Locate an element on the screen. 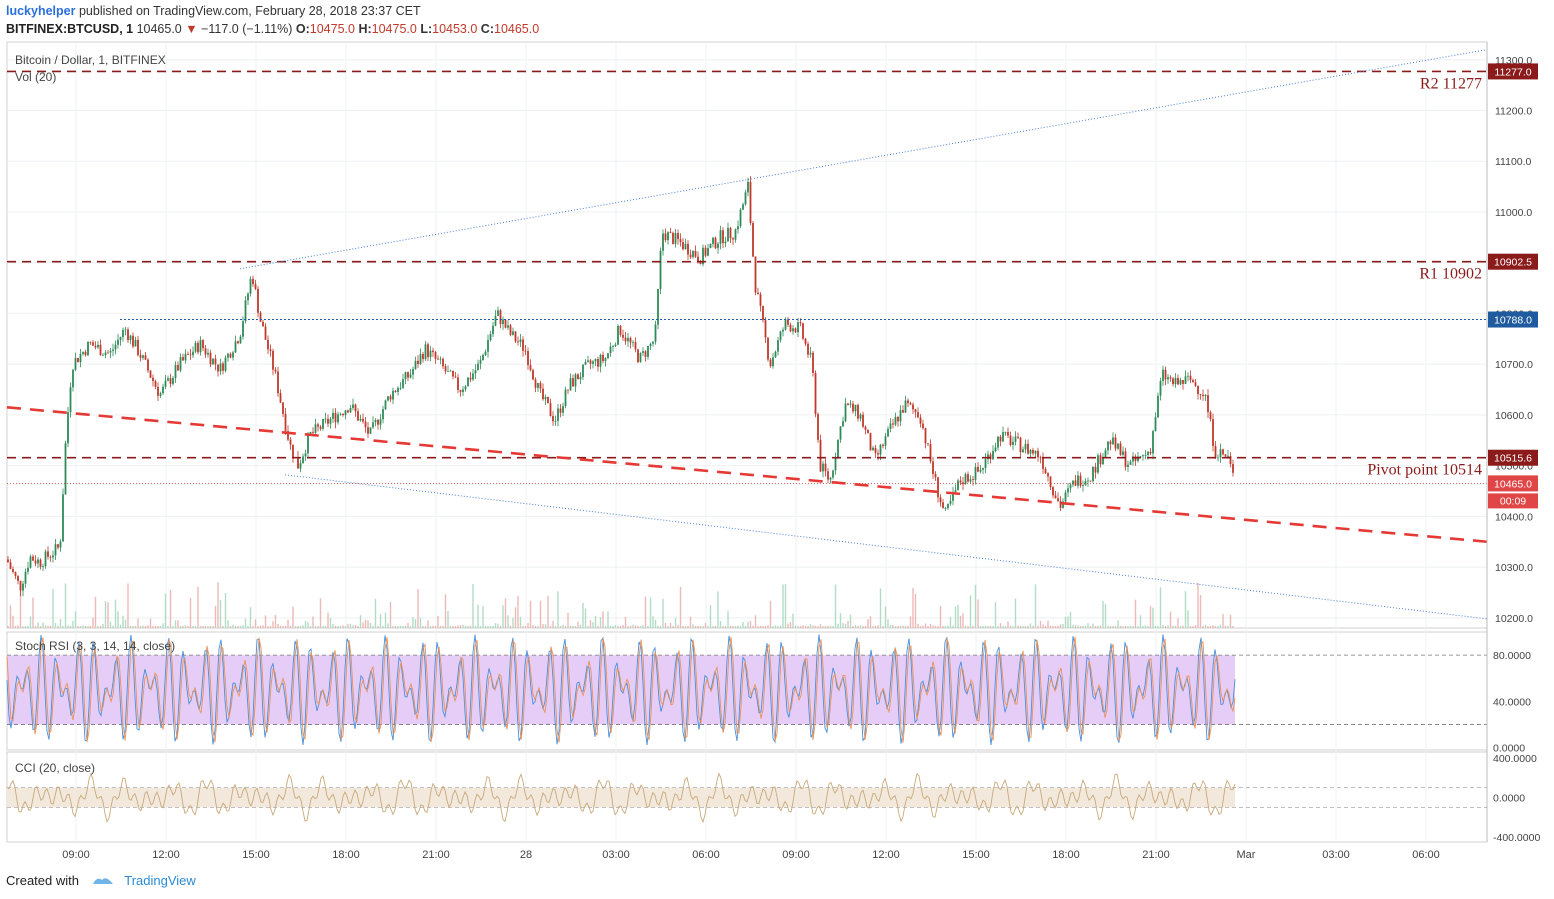 The height and width of the screenshot is (899, 1554). symbol-label: BITFINEX:BTCUSD, 1 is located at coordinates (70, 29).